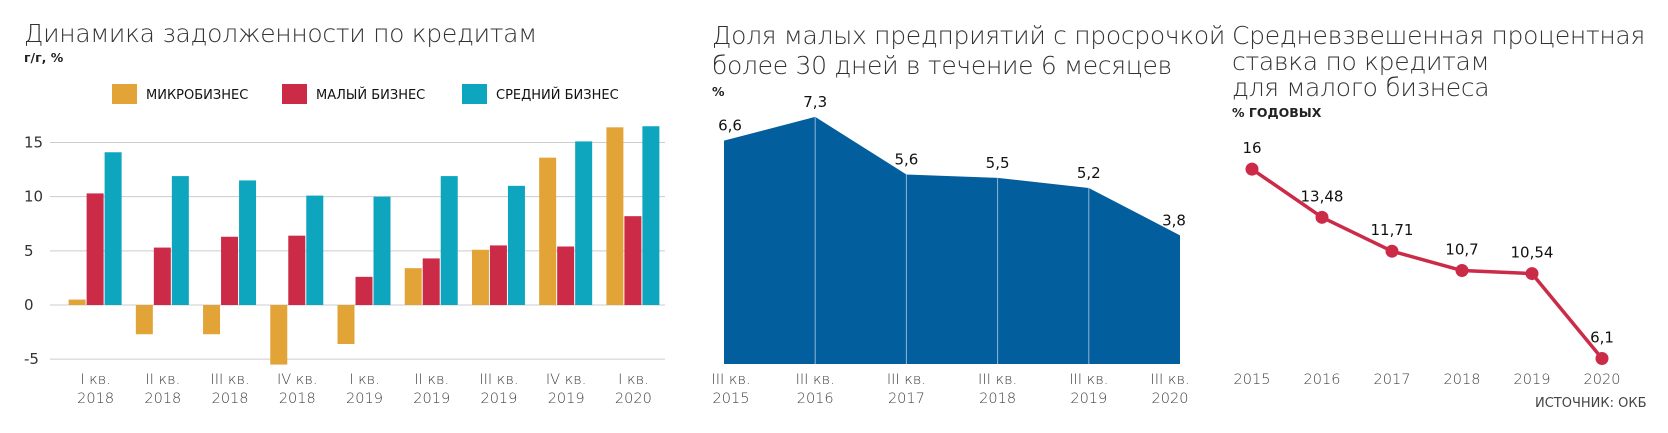 The image size is (1668, 433). I want to click on y-tick-label: 0, so click(29, 305).